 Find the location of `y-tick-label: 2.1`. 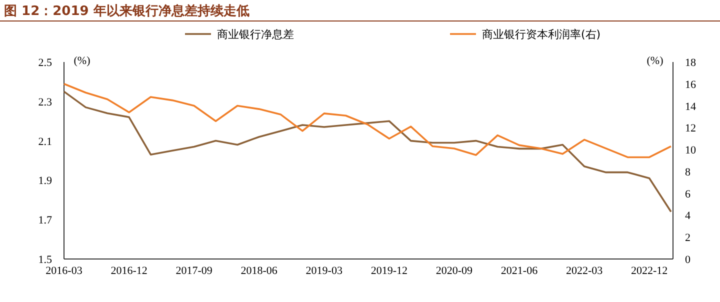

y-tick-label: 2.1 is located at coordinates (45, 142).